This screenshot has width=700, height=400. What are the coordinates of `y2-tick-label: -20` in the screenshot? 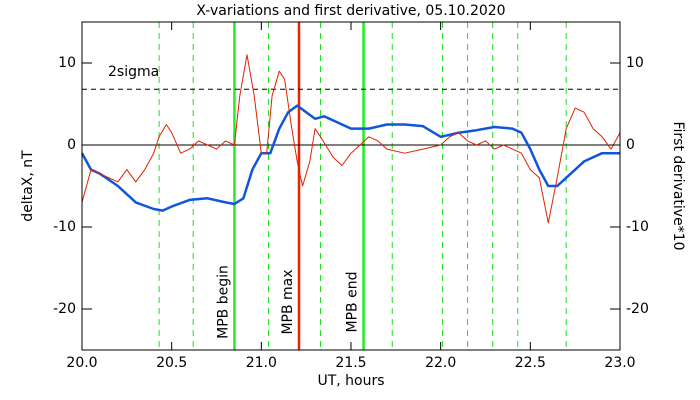 It's located at (637, 309).